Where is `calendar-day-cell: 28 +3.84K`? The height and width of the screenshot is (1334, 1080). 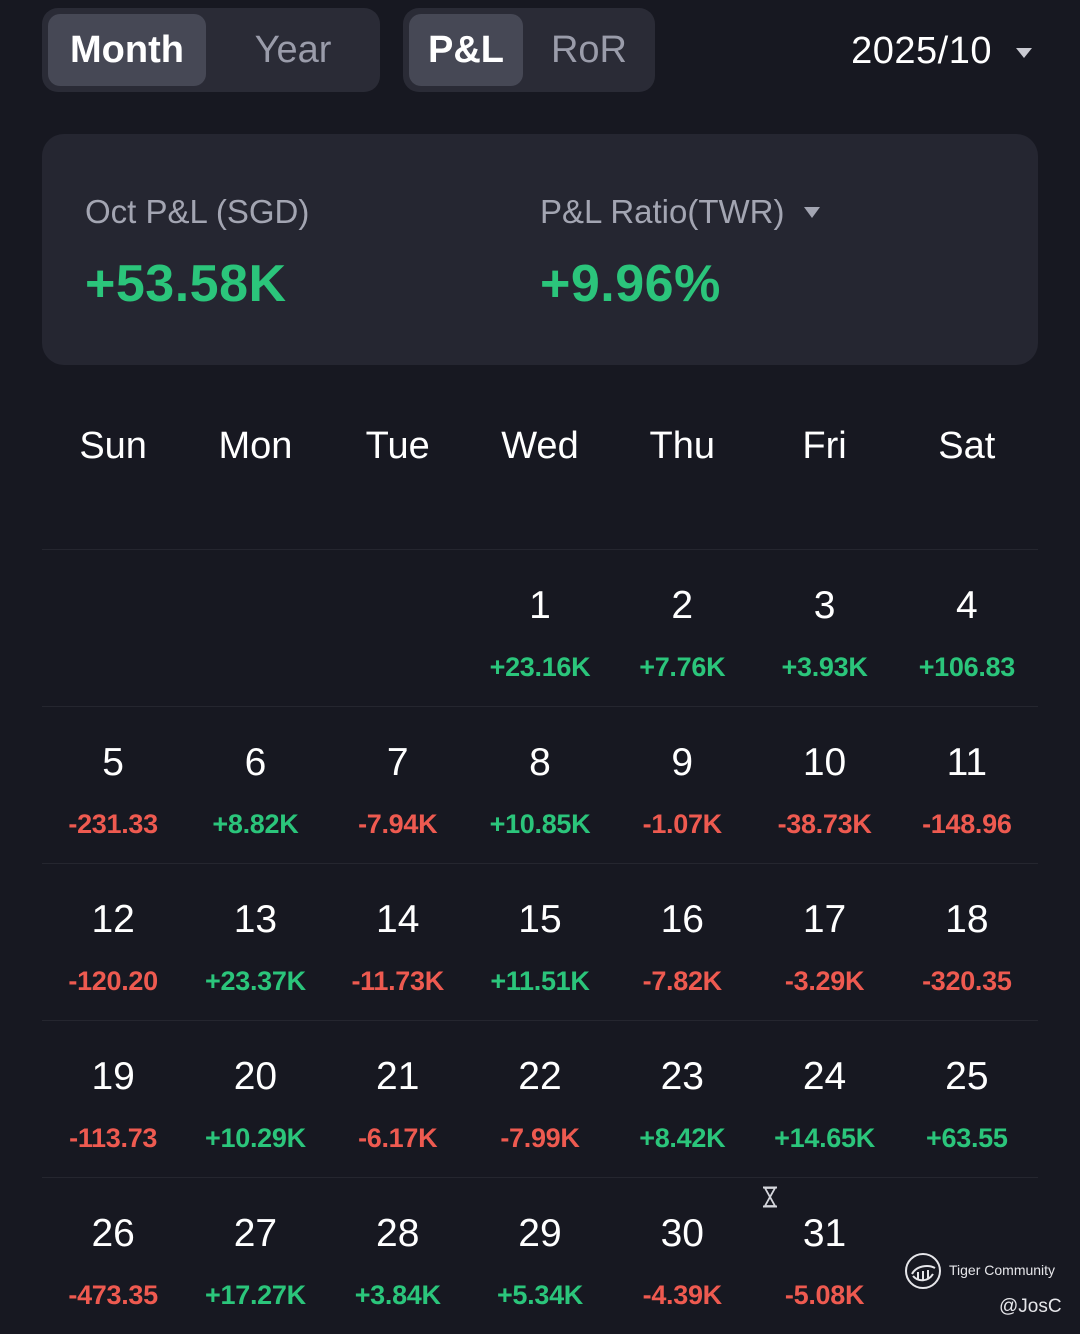 calendar-day-cell: 28 +3.84K is located at coordinates (398, 1256).